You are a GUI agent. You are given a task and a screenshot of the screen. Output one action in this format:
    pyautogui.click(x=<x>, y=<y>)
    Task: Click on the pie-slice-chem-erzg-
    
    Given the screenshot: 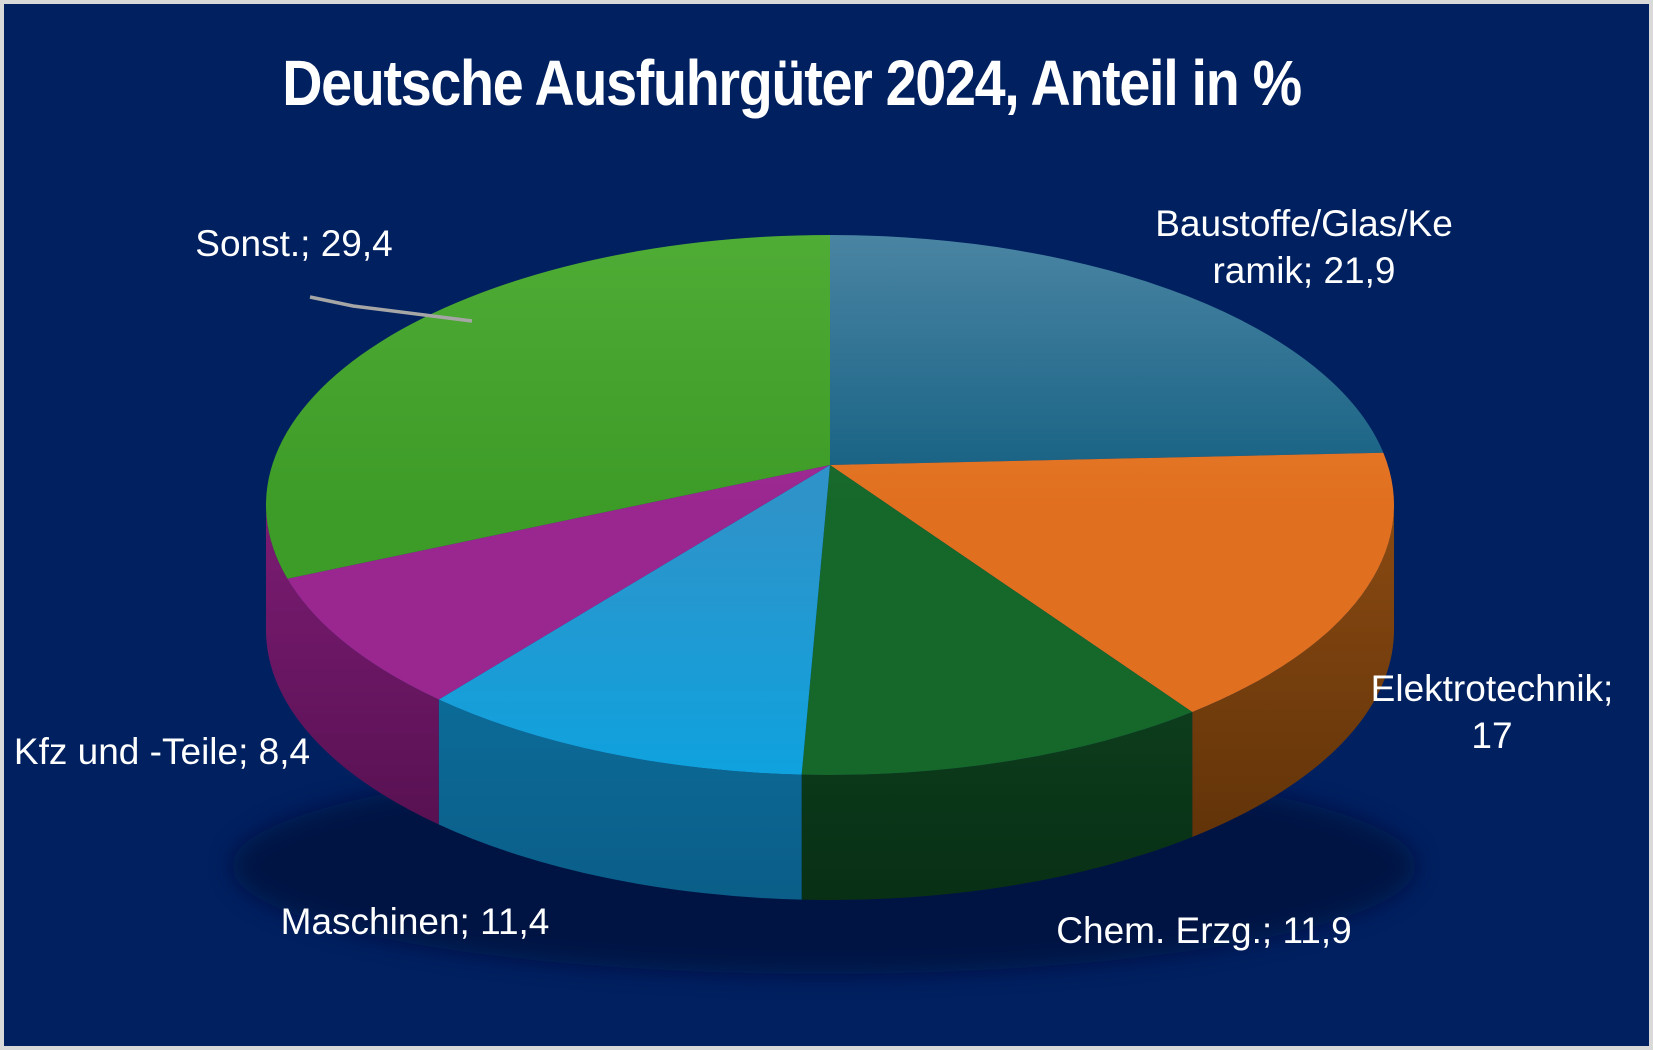 What is the action you would take?
    pyautogui.click(x=997, y=620)
    